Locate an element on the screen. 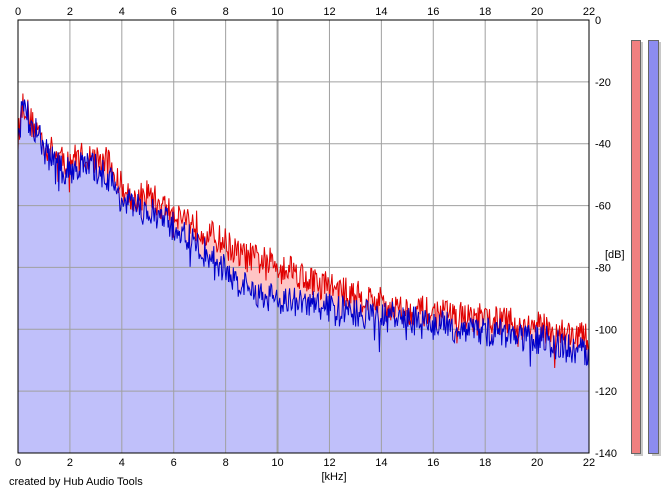  x-tick-label-top: 14 is located at coordinates (381, 12).